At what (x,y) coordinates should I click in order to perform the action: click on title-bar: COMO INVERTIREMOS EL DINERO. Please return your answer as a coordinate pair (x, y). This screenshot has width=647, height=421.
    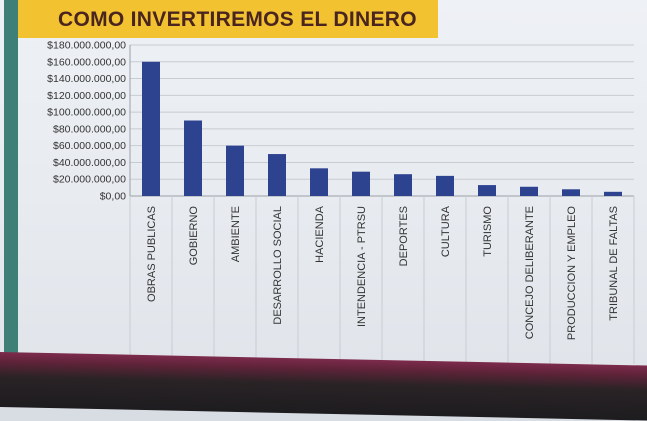
    Looking at the image, I should click on (228, 19).